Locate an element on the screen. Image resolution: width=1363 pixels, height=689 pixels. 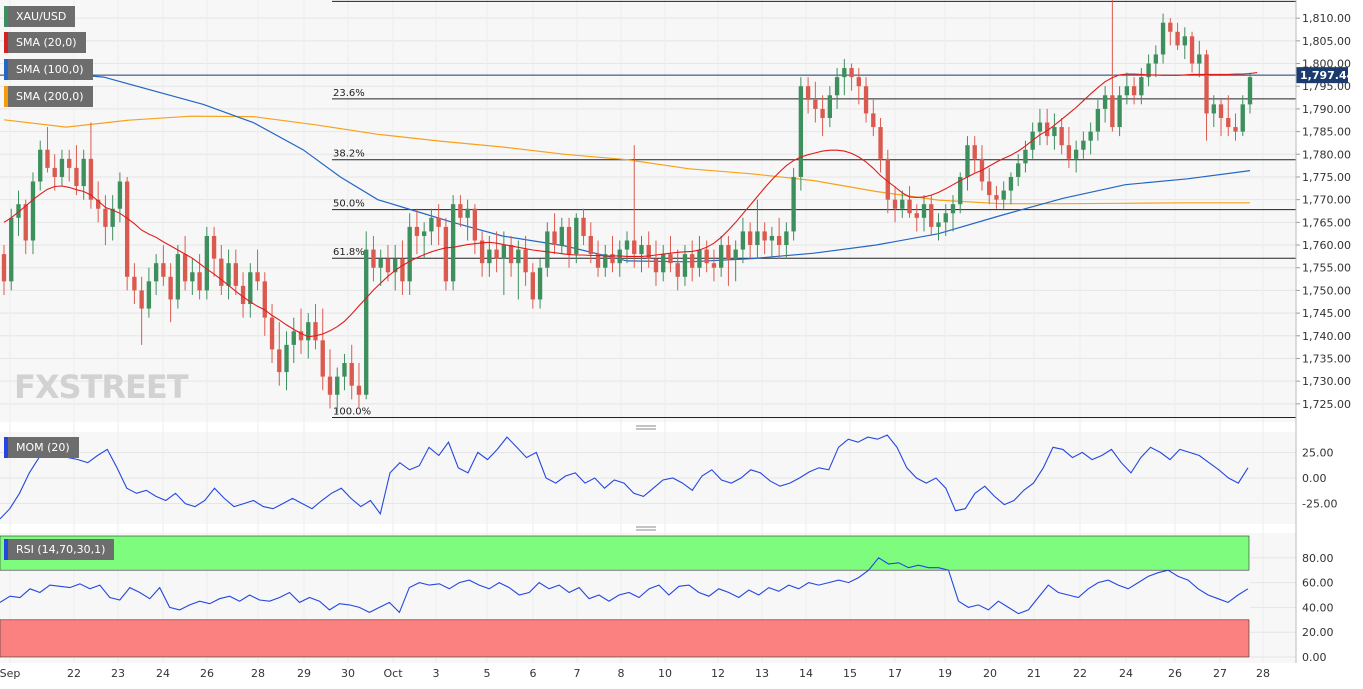
mom-splitter is located at coordinates (646, 427).